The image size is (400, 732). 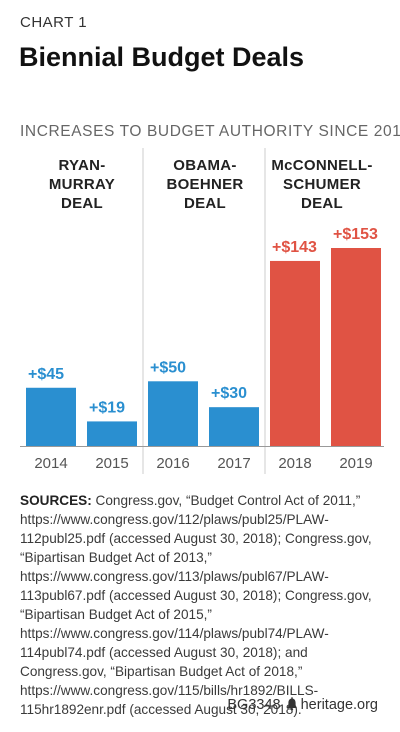 What do you see at coordinates (321, 165) in the screenshot?
I see `group-label: McCONNELL-` at bounding box center [321, 165].